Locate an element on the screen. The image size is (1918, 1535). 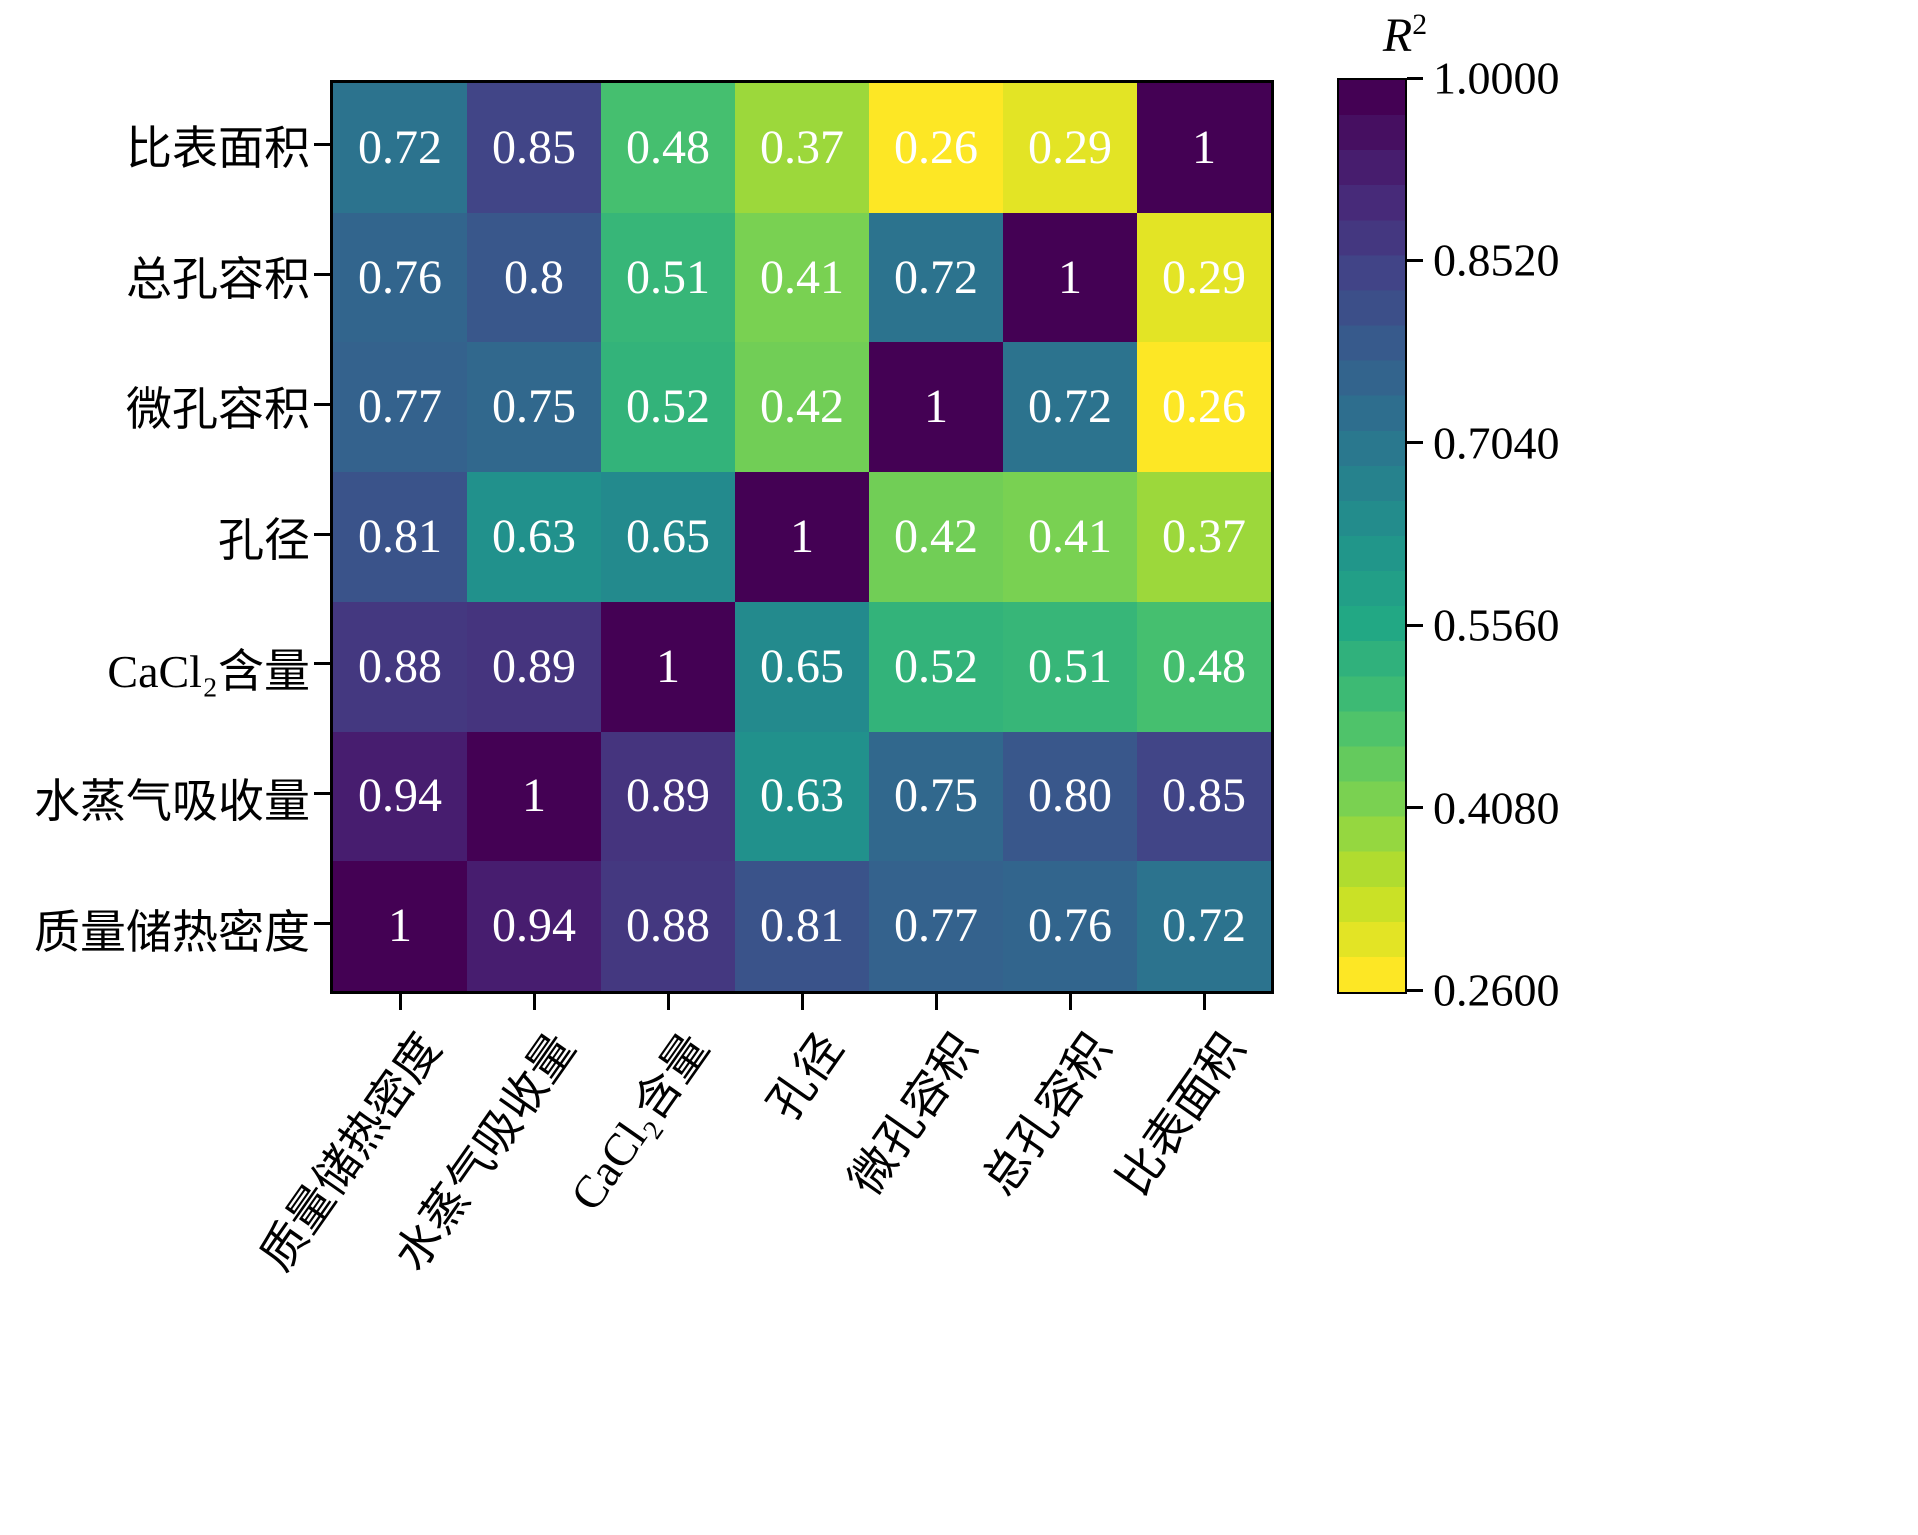
row-label: 质量储热密度 is located at coordinates (172, 932).